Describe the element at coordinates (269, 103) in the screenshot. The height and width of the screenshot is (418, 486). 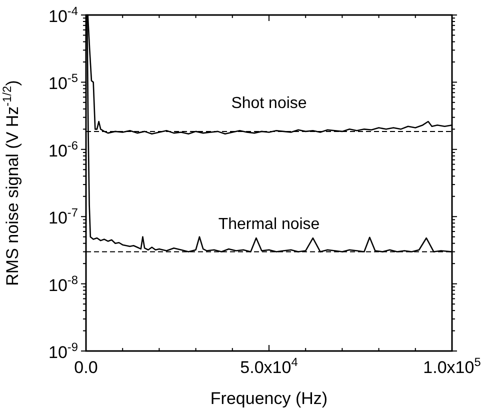
I see `series-label: Shot noise` at that location.